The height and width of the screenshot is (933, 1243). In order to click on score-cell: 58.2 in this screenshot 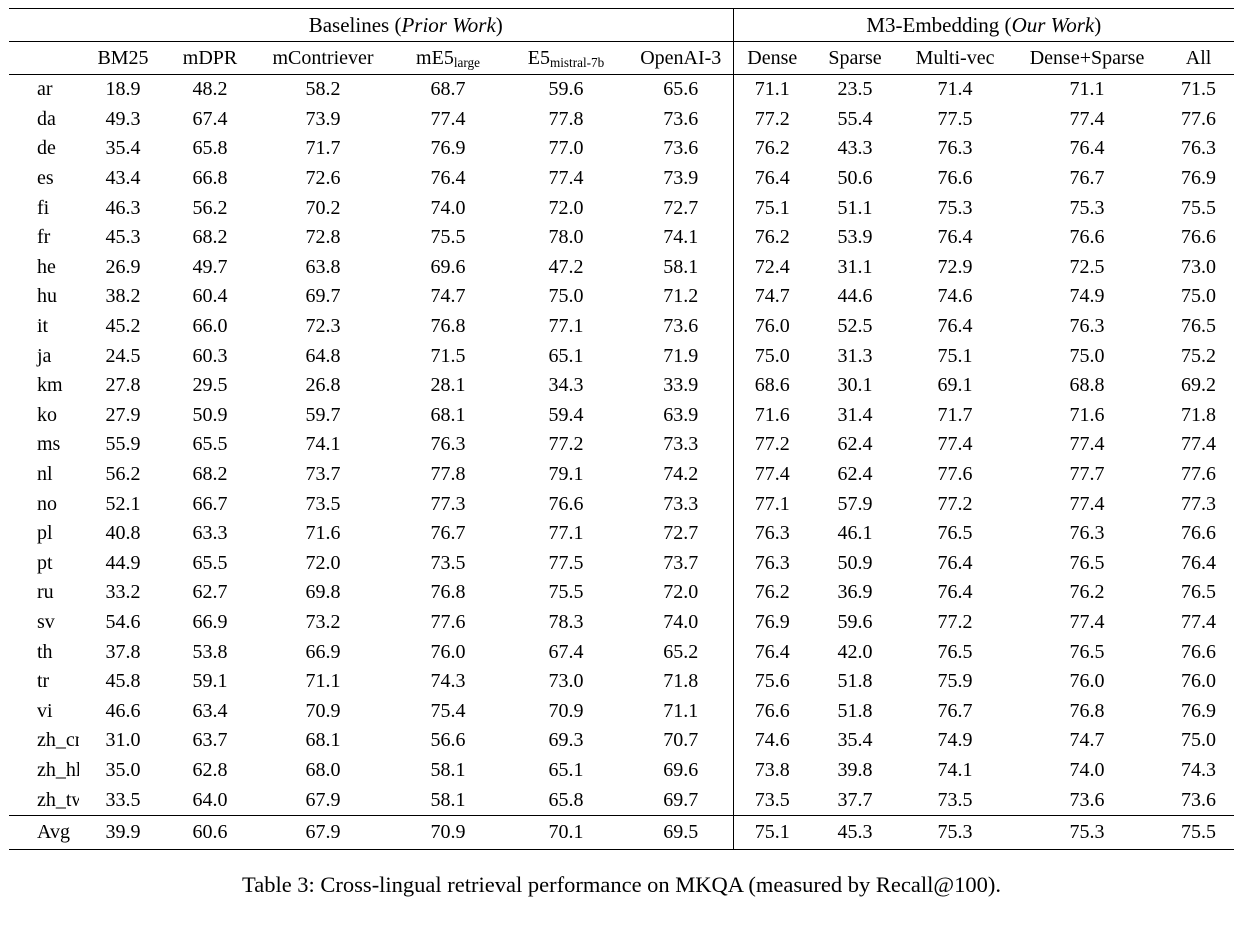, I will do `click(323, 89)`.